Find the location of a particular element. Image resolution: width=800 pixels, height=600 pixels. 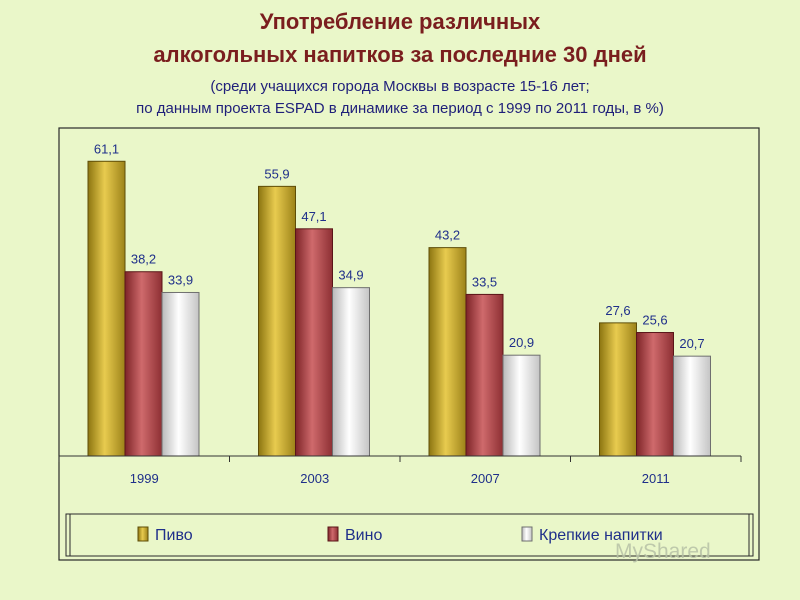

legend-swatch-spirits is located at coordinates (527, 534).